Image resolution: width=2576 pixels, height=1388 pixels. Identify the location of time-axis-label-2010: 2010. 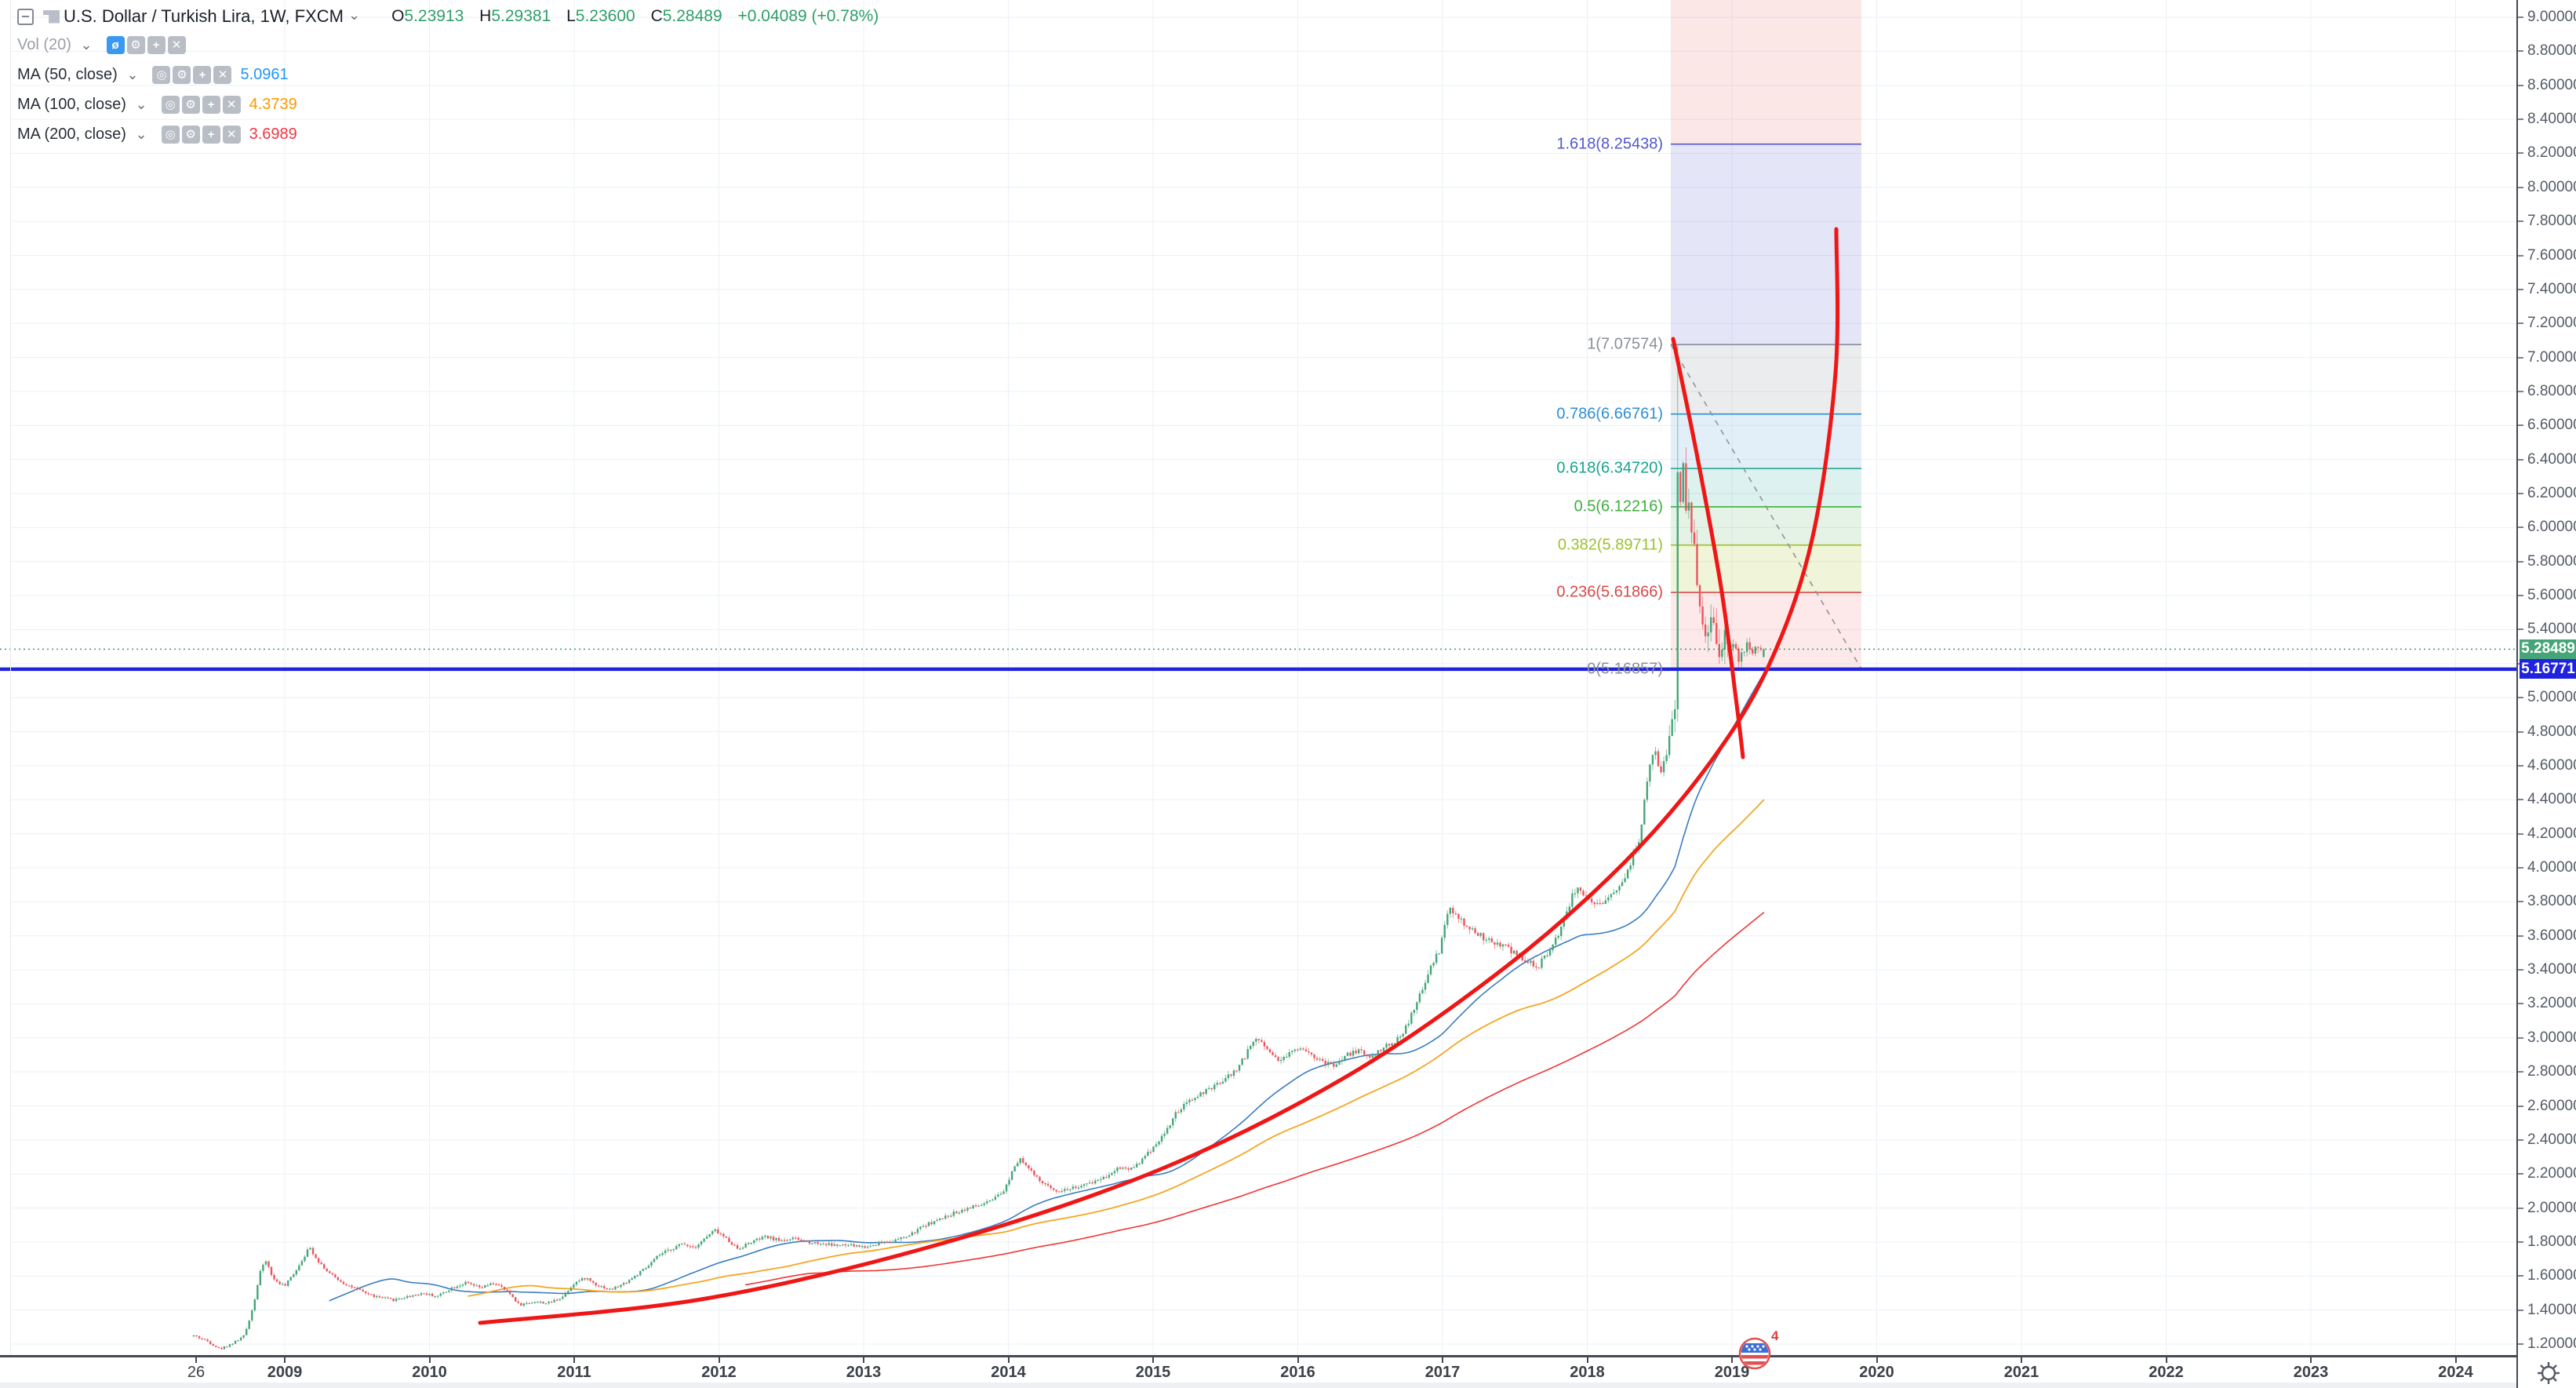
(429, 1373).